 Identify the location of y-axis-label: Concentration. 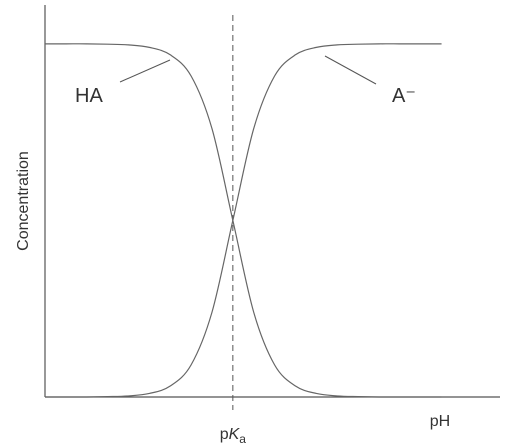
(23, 201).